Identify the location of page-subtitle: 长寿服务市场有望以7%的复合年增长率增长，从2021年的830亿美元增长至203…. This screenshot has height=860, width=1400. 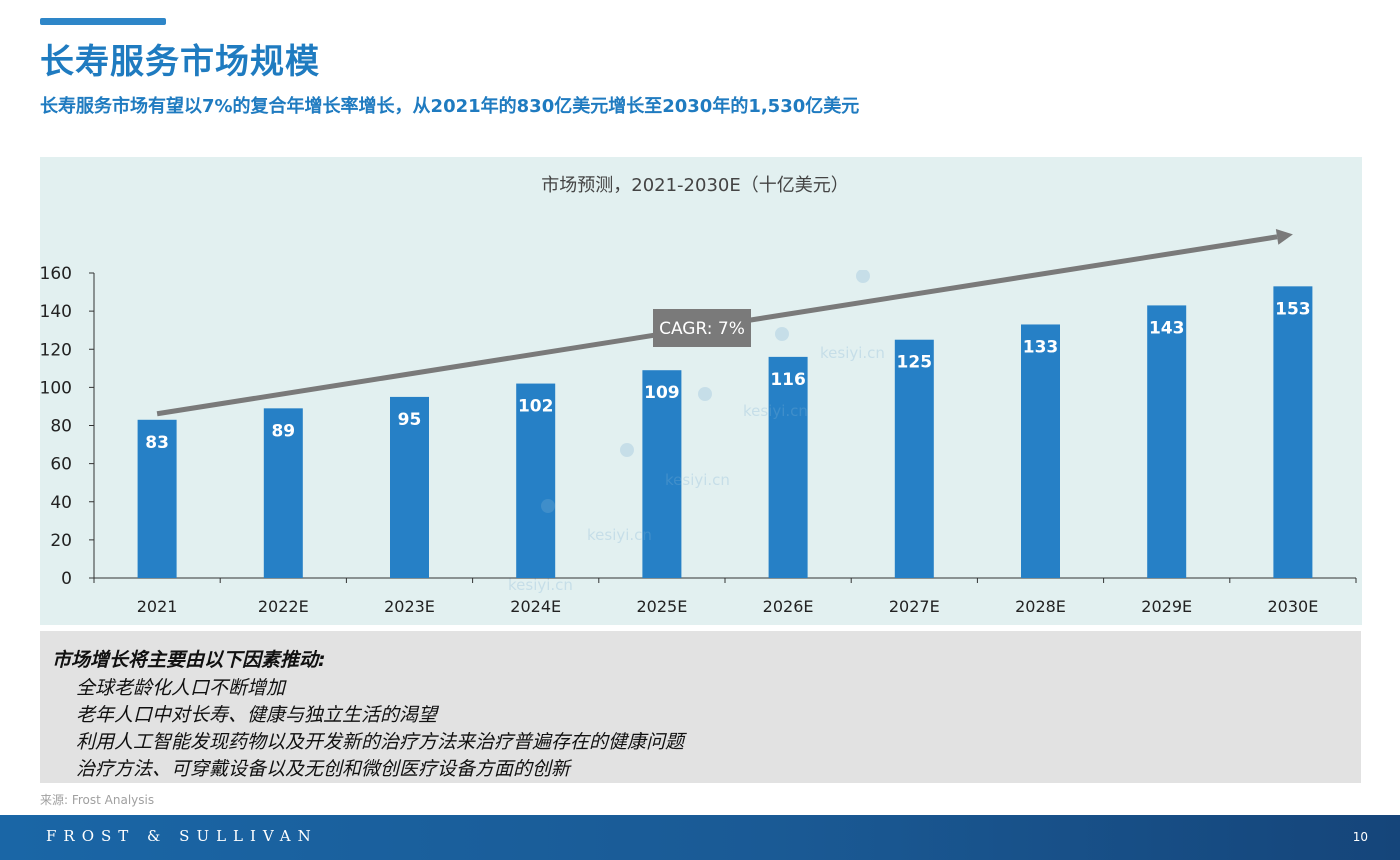
(450, 106).